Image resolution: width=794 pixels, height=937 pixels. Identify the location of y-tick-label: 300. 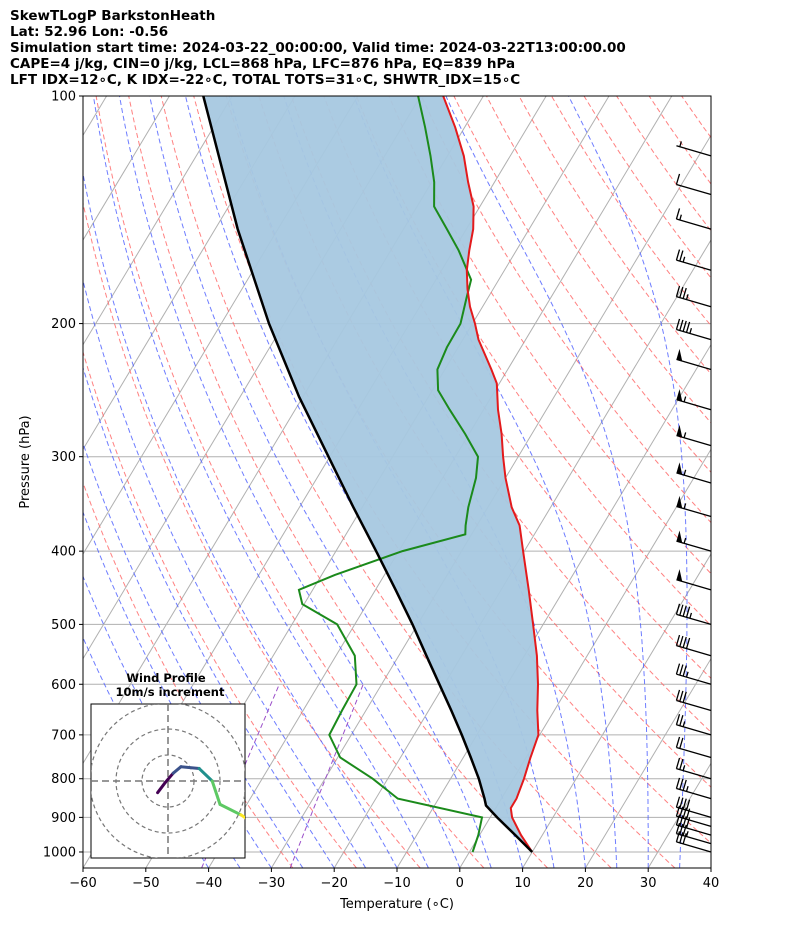
(63, 457).